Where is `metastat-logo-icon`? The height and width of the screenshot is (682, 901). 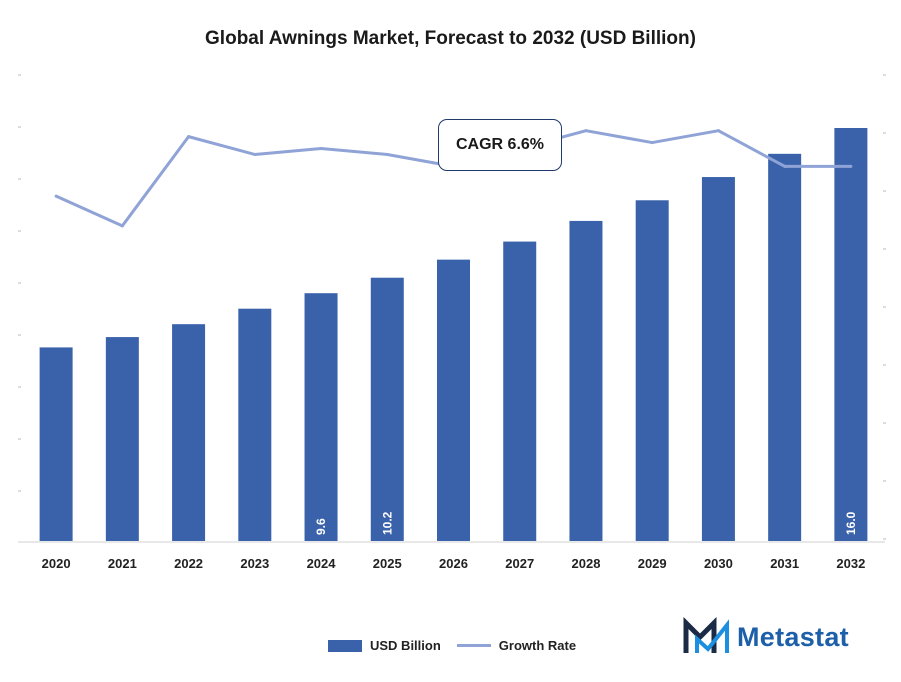
metastat-logo-icon is located at coordinates (706, 635).